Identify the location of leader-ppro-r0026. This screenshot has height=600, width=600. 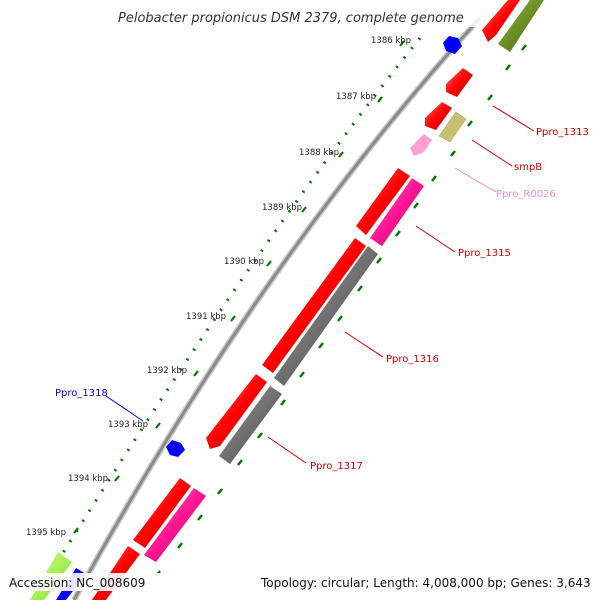
(475, 180).